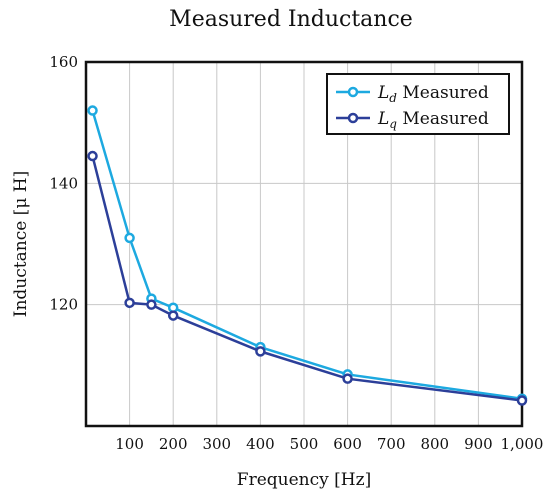 This screenshot has height=493, width=550. Describe the element at coordinates (304, 480) in the screenshot. I see `x-axis-label: Frequency [Hz]` at that location.